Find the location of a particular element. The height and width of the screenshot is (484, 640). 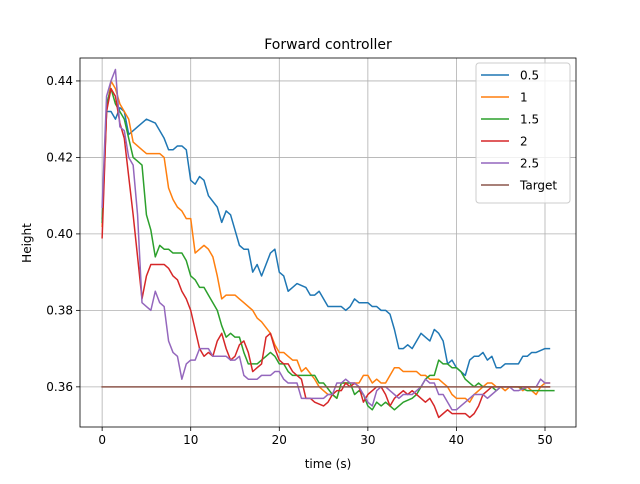

legend-item: 1.5 is located at coordinates (510, 120).